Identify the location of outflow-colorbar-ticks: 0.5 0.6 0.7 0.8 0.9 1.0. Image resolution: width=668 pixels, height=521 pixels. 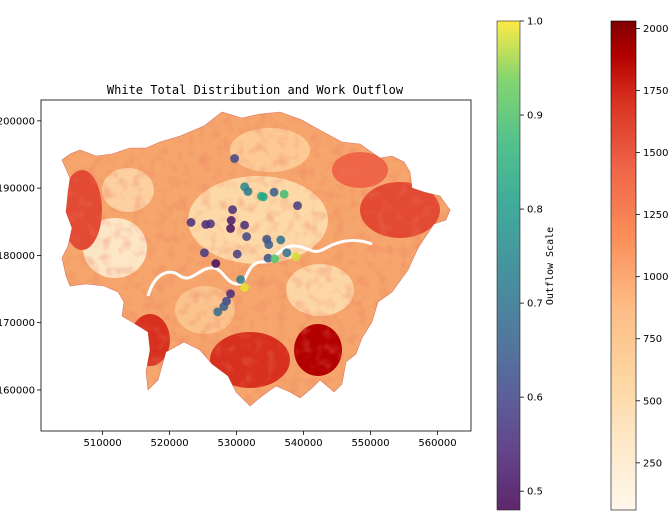
(531, 257).